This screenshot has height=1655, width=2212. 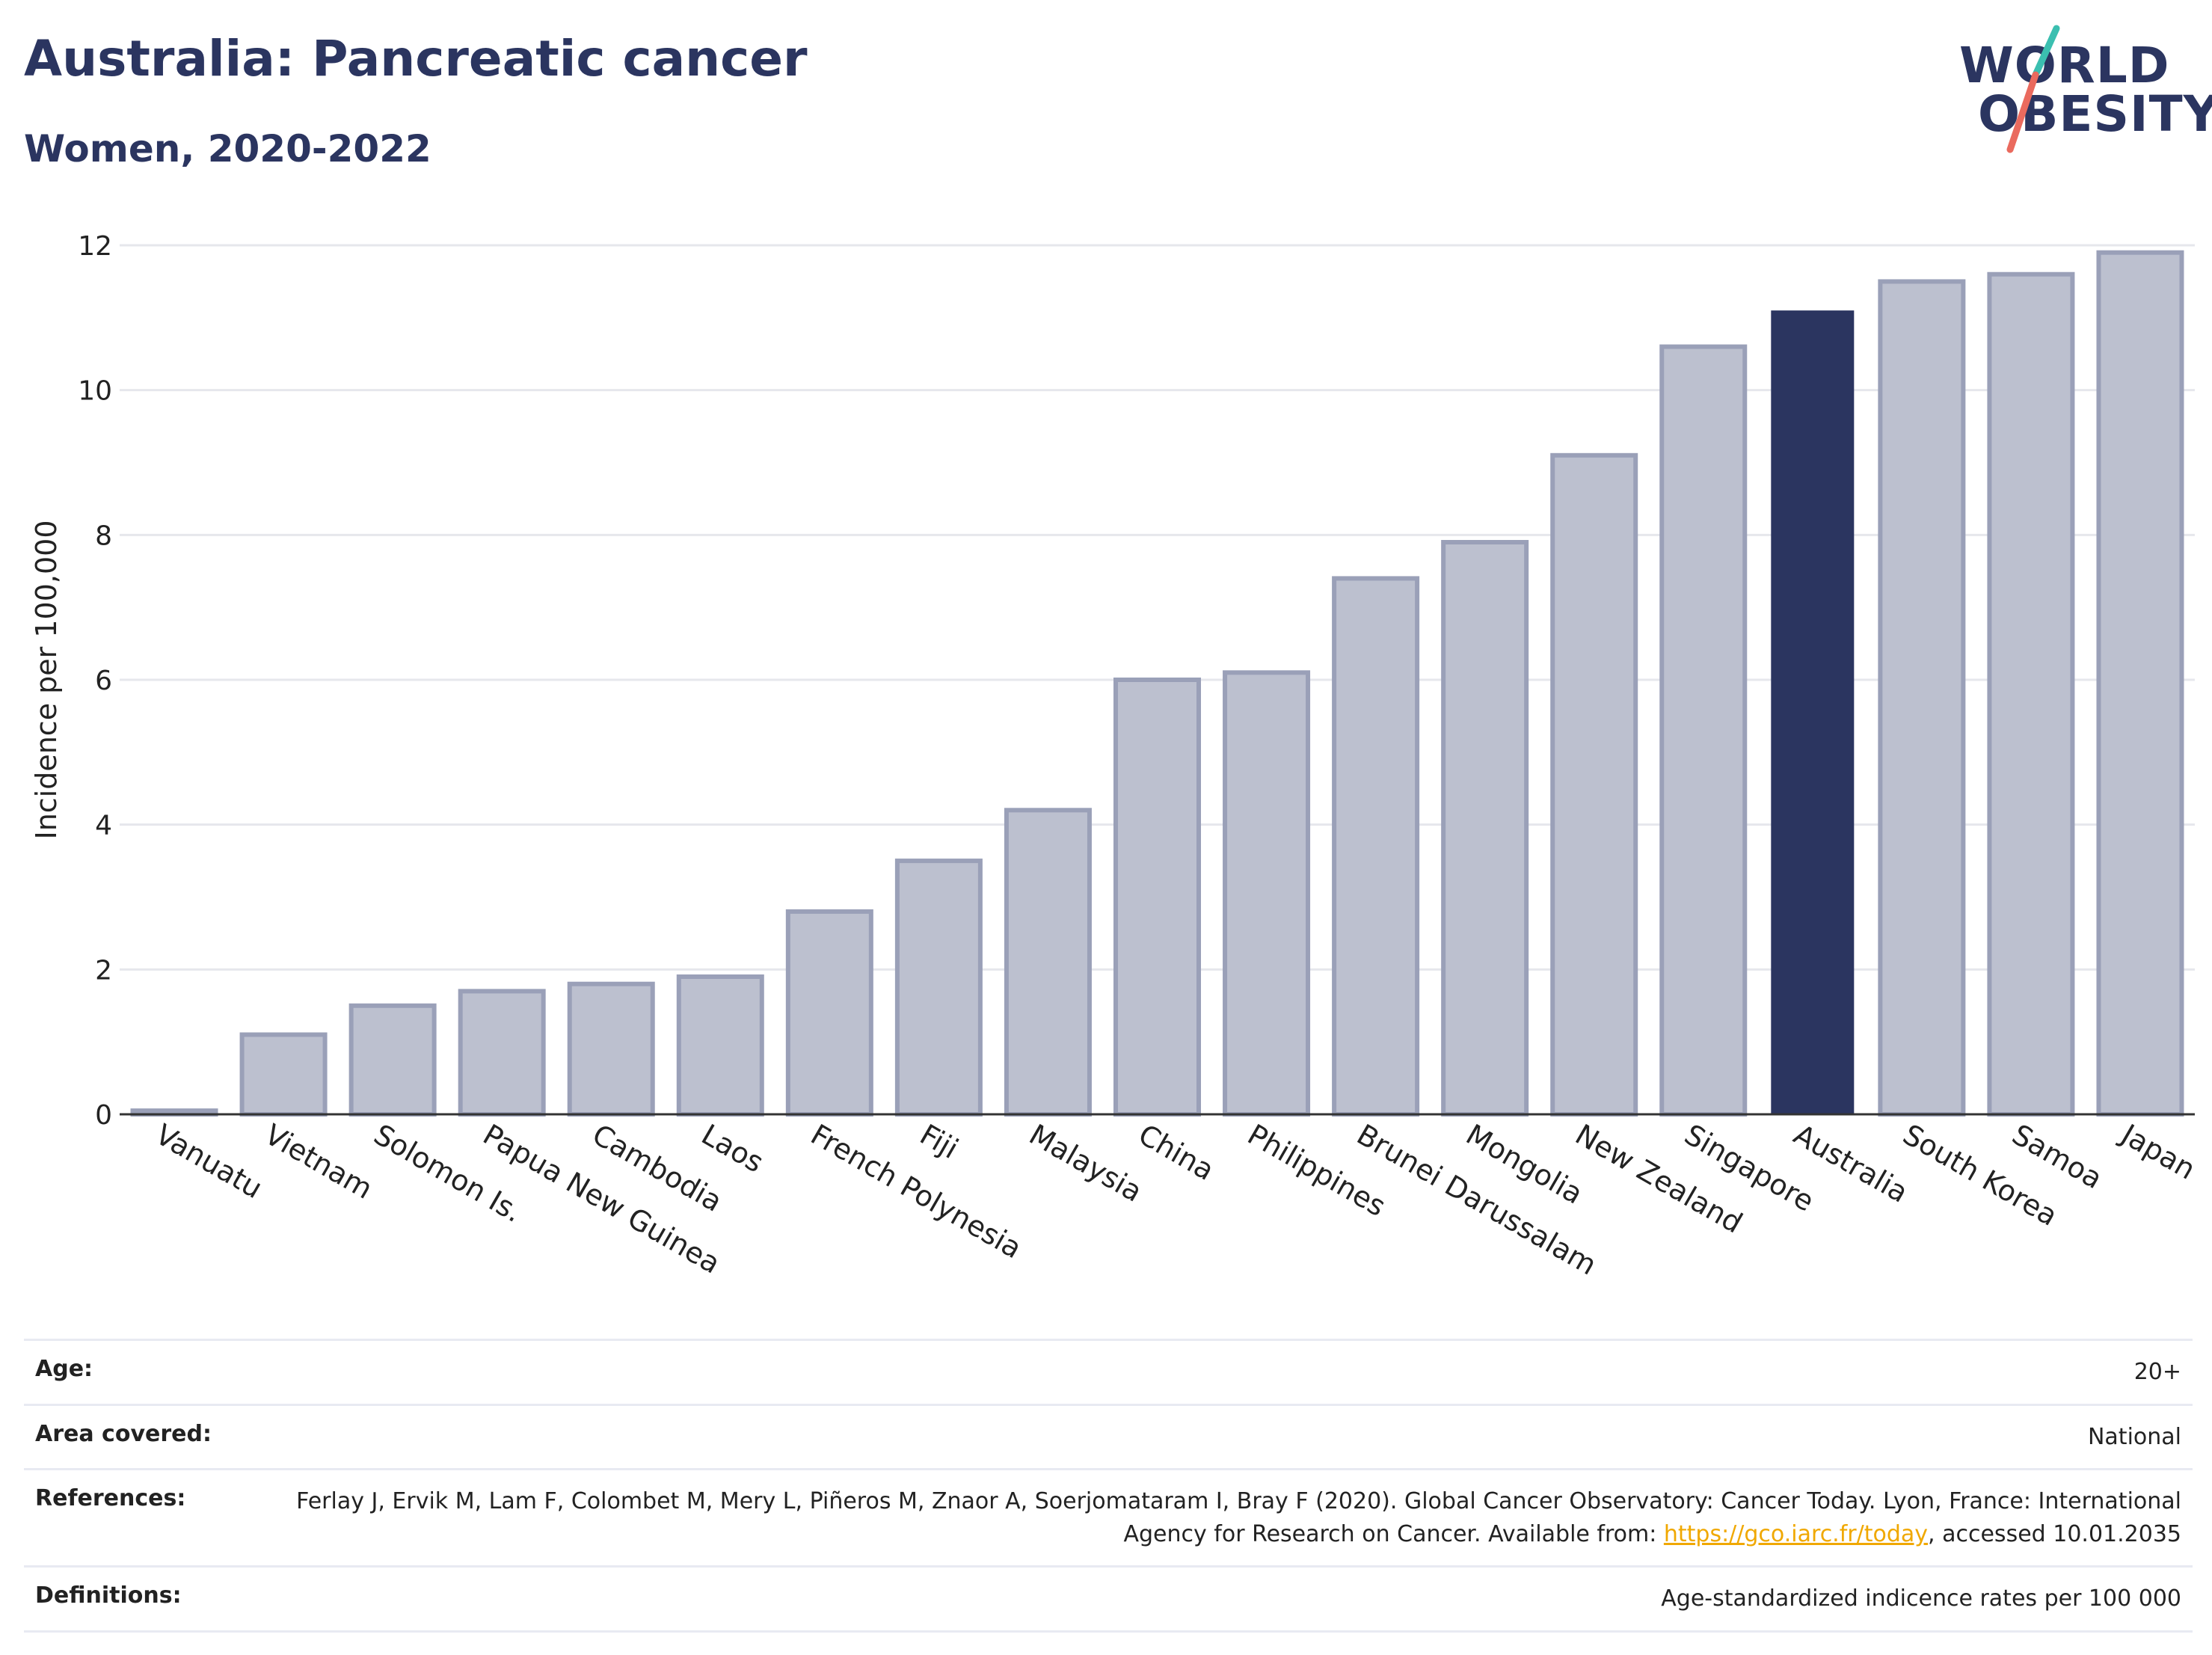 What do you see at coordinates (1594, 784) in the screenshot?
I see `bar-new-zealand` at bounding box center [1594, 784].